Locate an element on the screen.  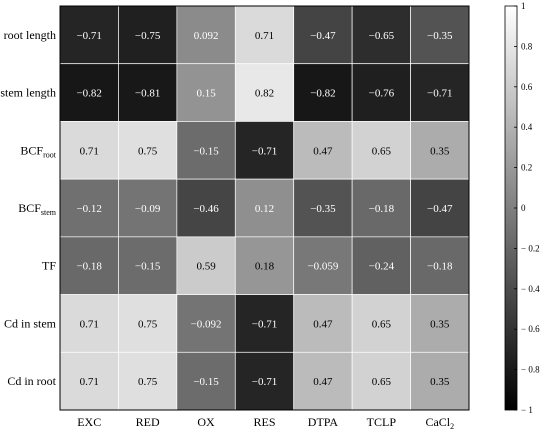
cell-value-label: −0.46 is located at coordinates (206, 209).